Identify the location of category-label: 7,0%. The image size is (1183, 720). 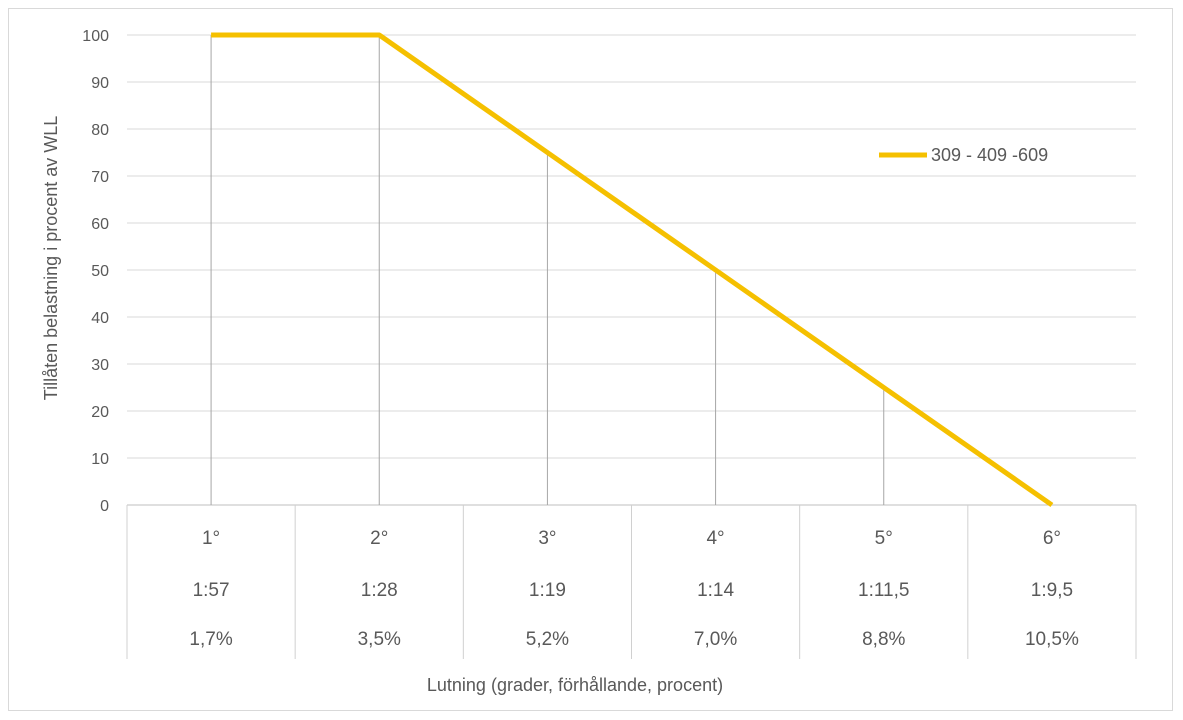
(715, 639).